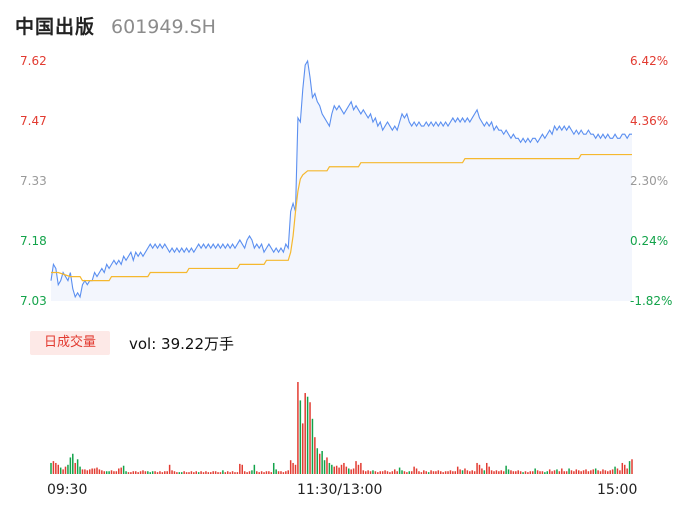 Image resolution: width=686 pixels, height=524 pixels. What do you see at coordinates (33, 121) in the screenshot?
I see `y-left-tick: 7.47` at bounding box center [33, 121].